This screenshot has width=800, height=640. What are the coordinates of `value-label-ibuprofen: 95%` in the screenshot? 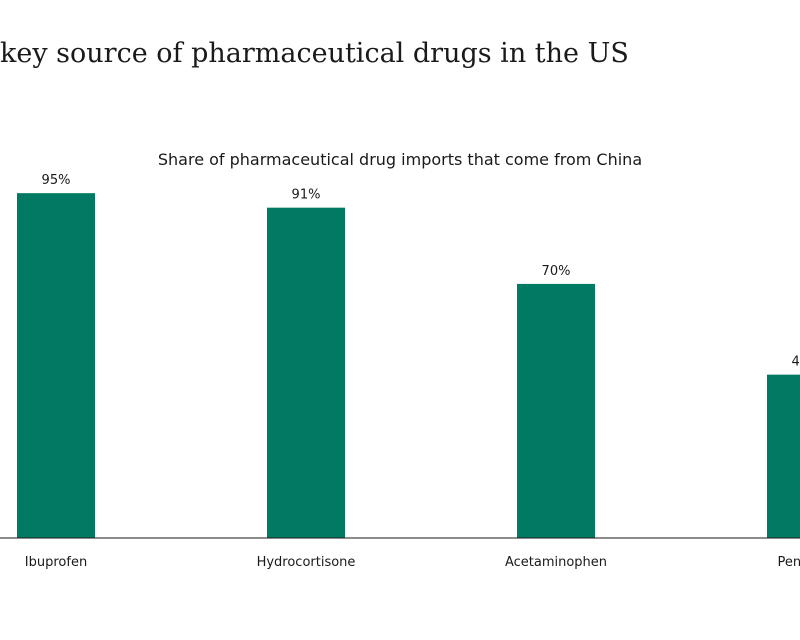 It's located at (56, 180).